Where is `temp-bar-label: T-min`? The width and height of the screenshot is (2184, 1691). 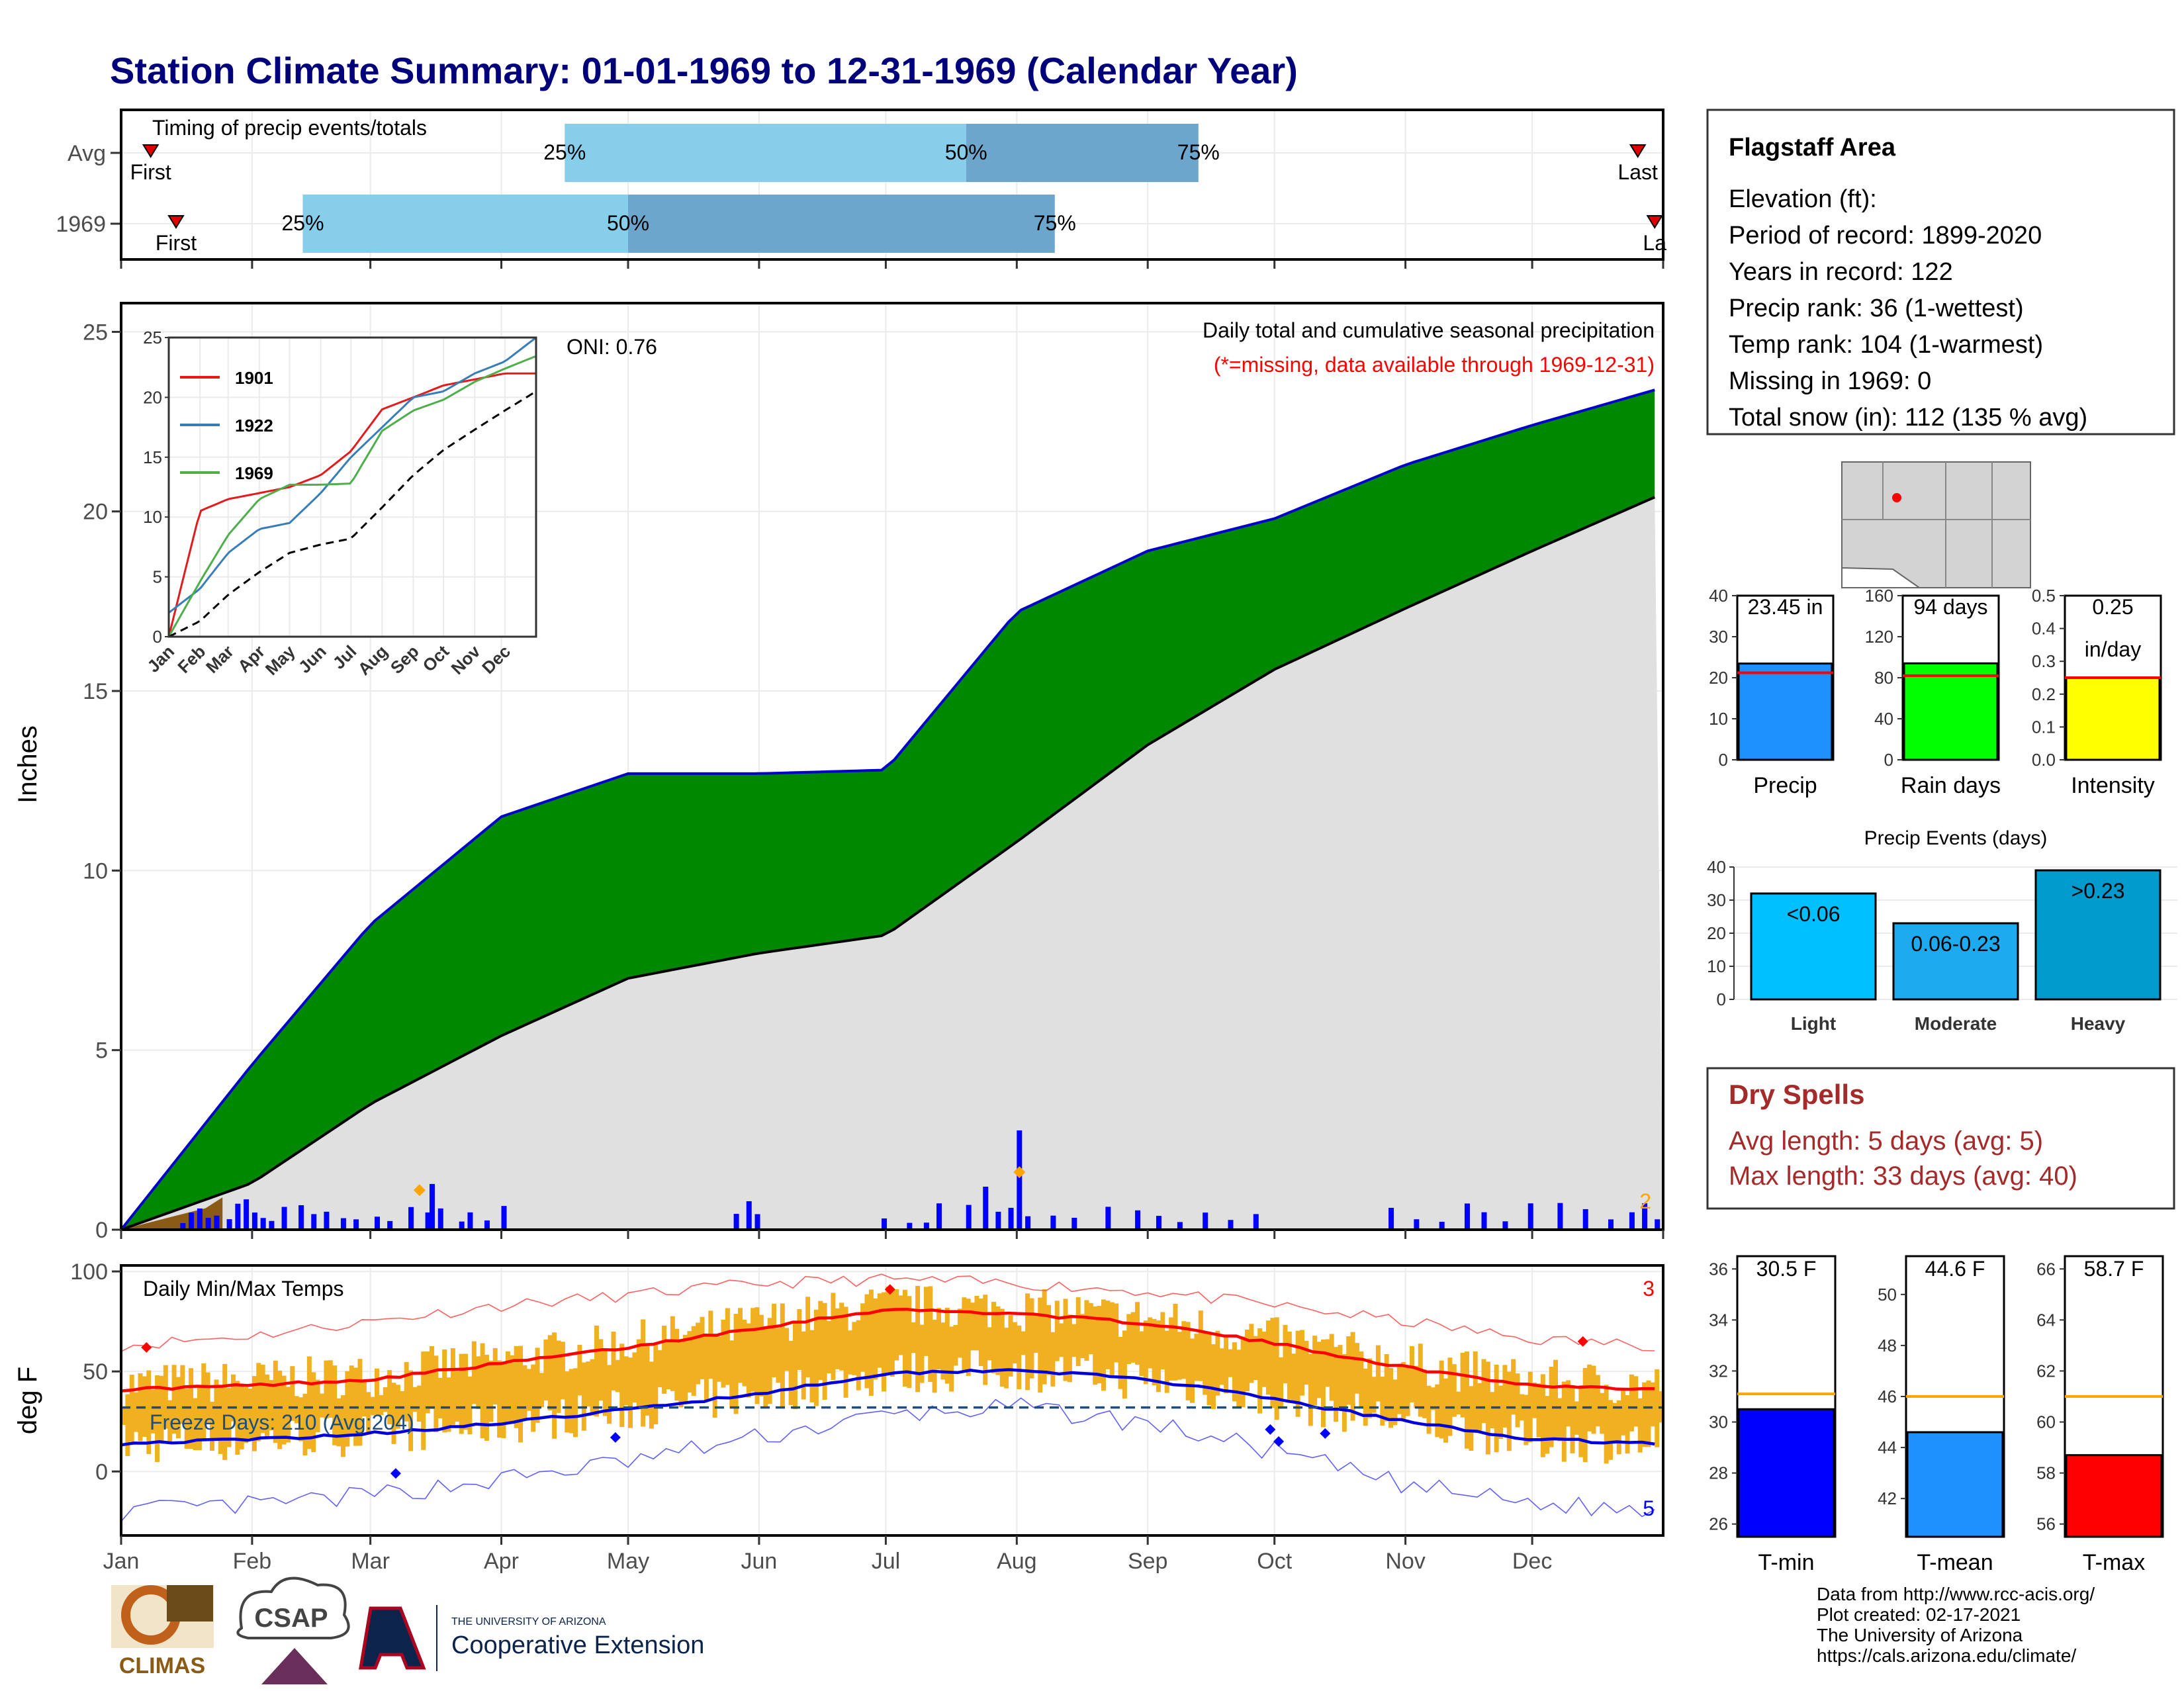
temp-bar-label: T-min is located at coordinates (1786, 1563).